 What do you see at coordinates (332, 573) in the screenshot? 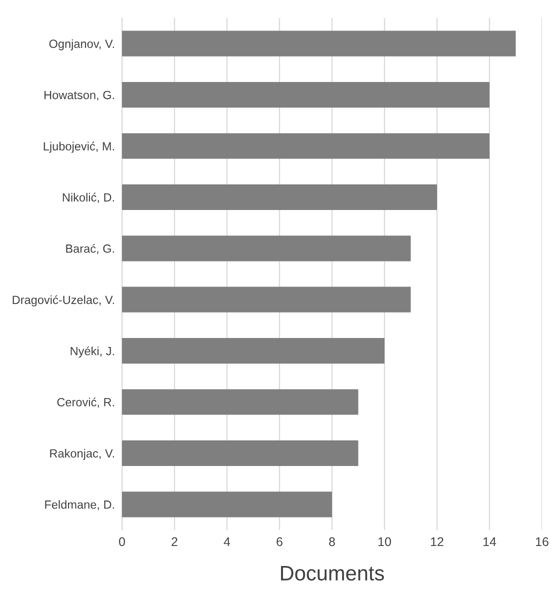
I see `x-axis-title: Documents` at bounding box center [332, 573].